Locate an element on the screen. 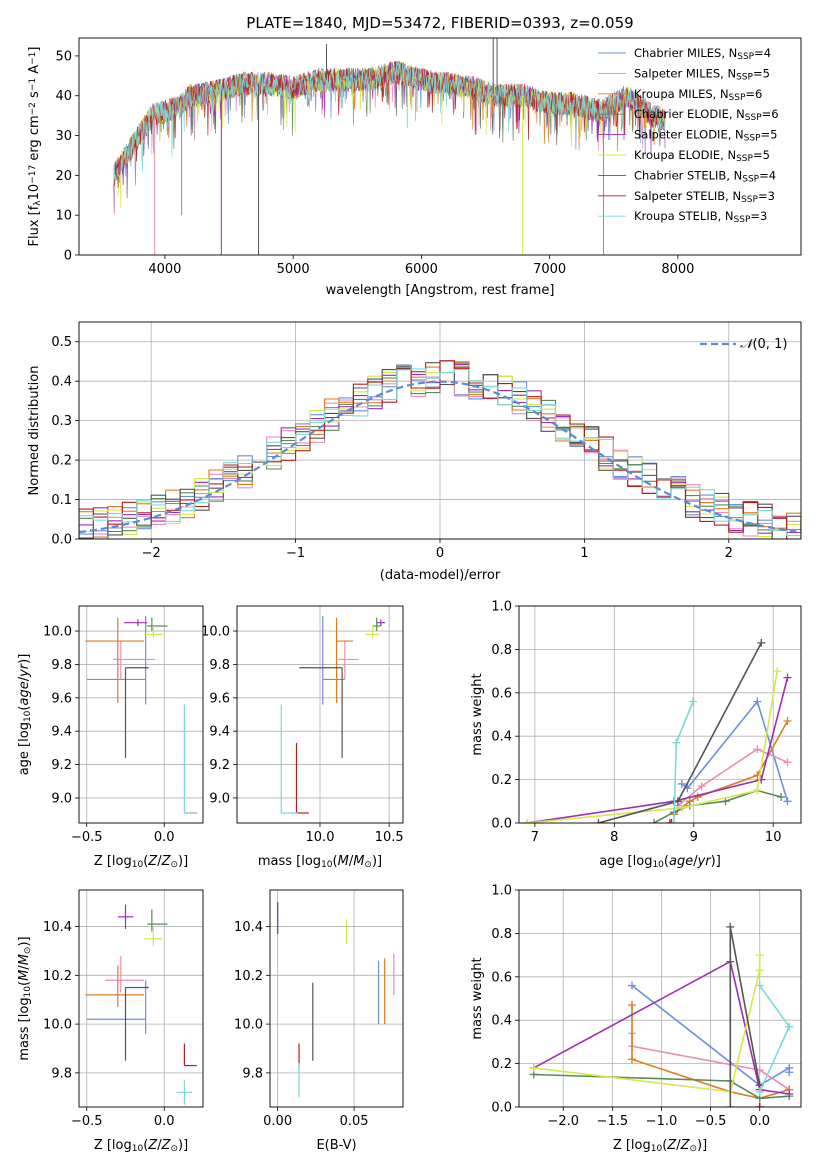 This screenshot has height=1170, width=819. x-axis-label: mass [log10(M/M⊙)] is located at coordinates (320, 862).